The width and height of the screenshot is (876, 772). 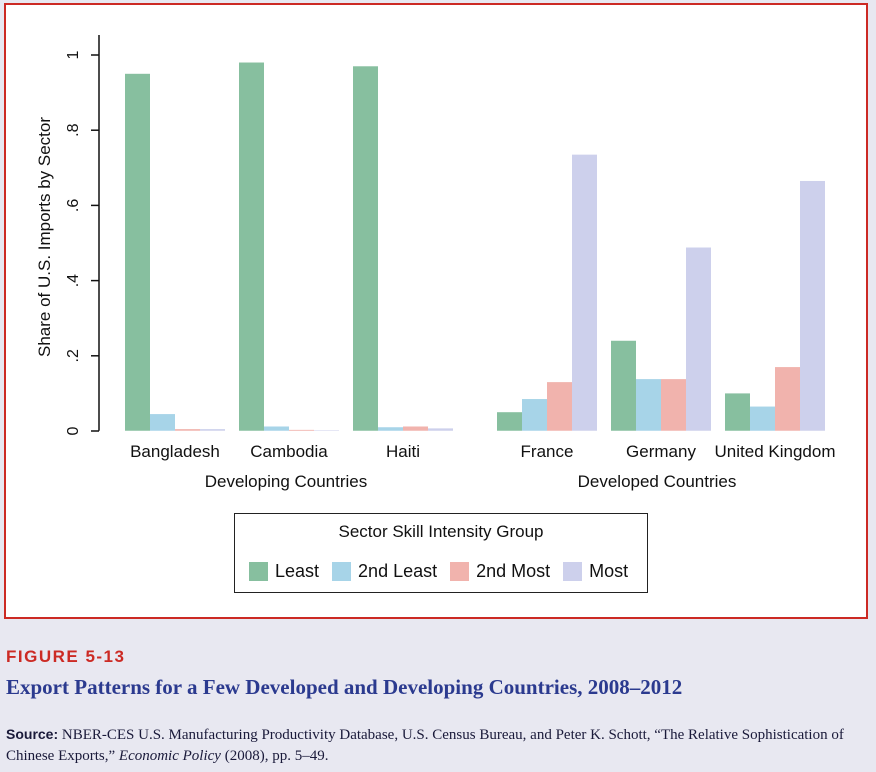 I want to click on x-category-label: Cambodia, so click(x=289, y=451).